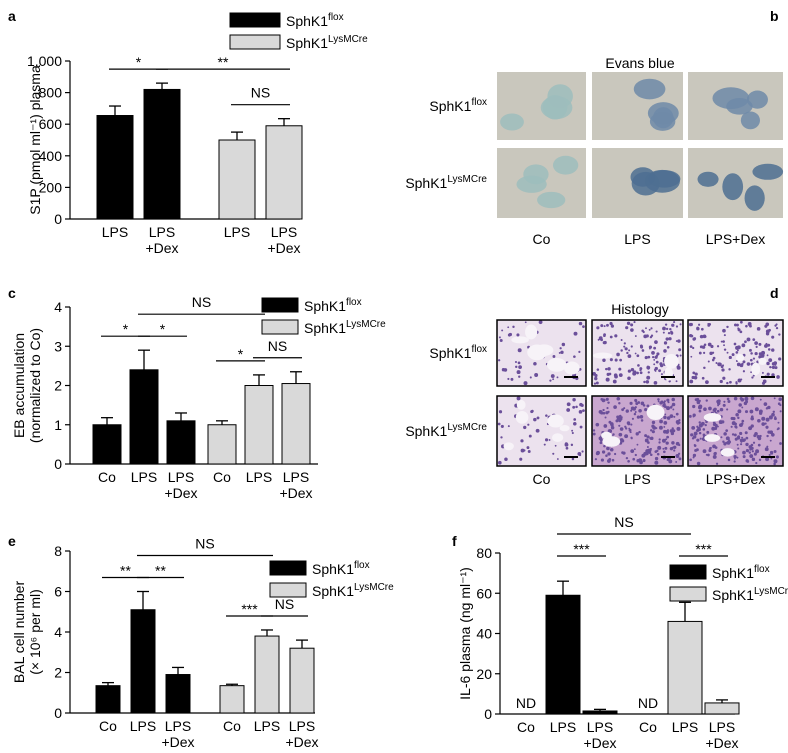 This screenshot has height=753, width=788. I want to click on panel-label: d, so click(774, 293).